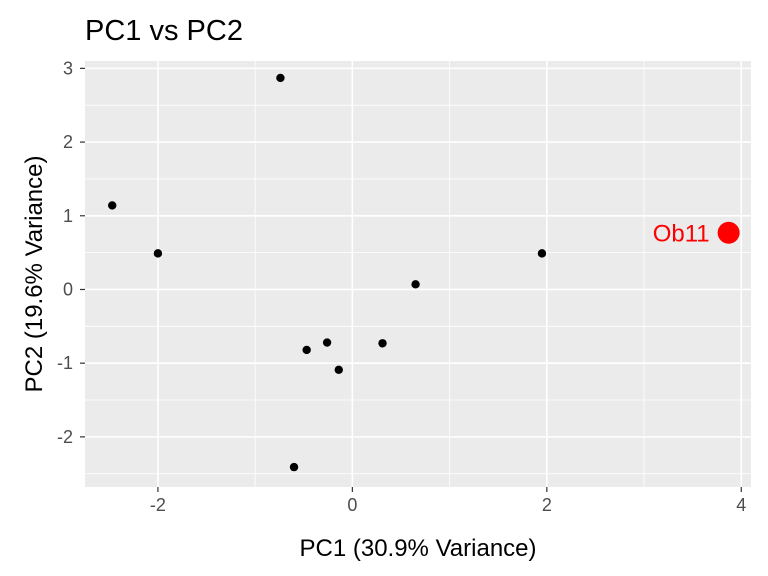  I want to click on chart-title: PC1 vs PC2, so click(164, 31).